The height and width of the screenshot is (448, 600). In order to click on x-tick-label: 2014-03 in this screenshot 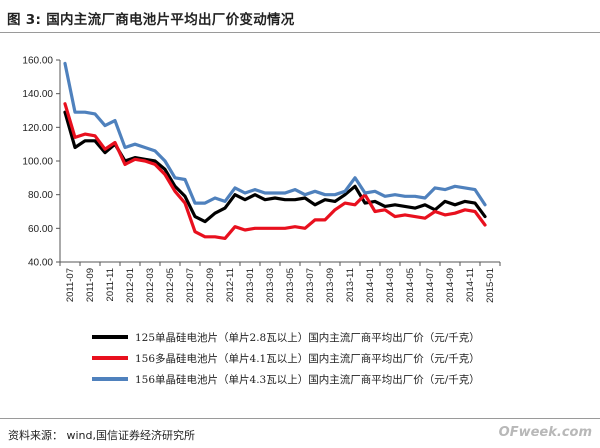, I will do `click(390, 285)`.